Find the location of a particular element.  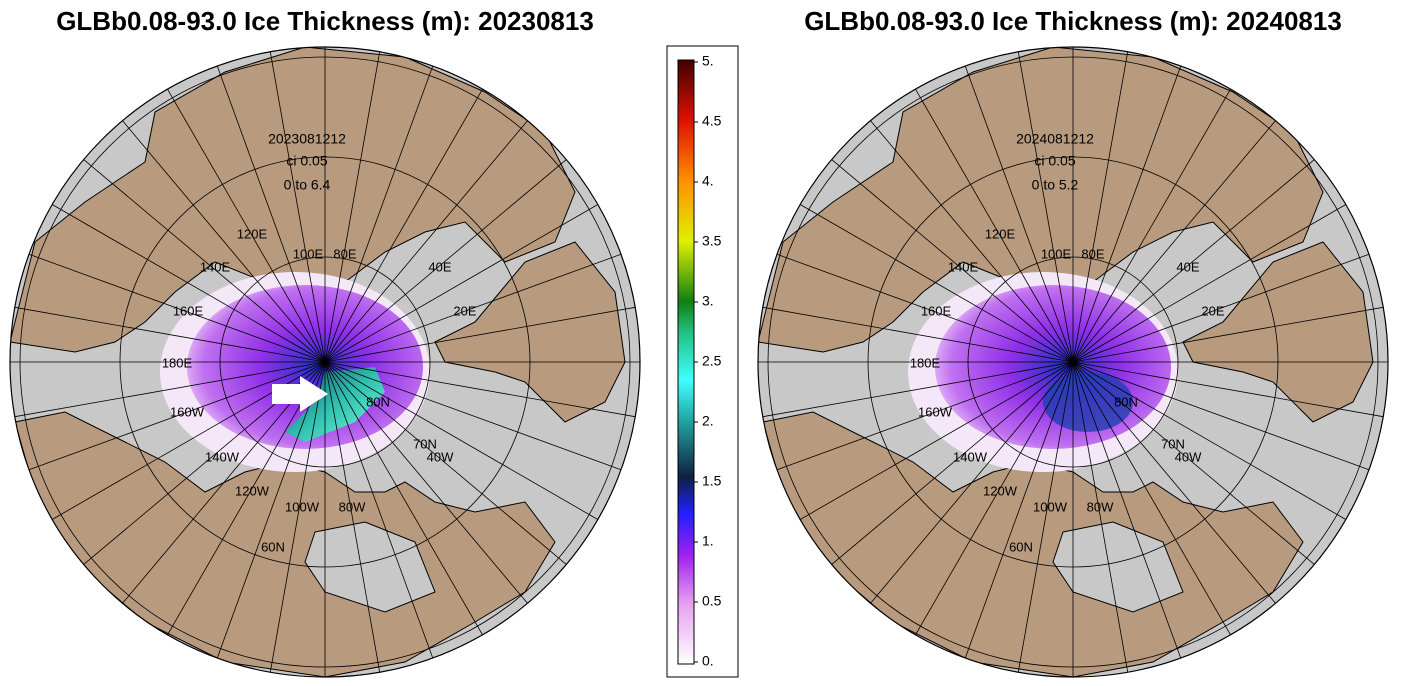

range-label: 0 to 5.2 is located at coordinates (1055, 185).